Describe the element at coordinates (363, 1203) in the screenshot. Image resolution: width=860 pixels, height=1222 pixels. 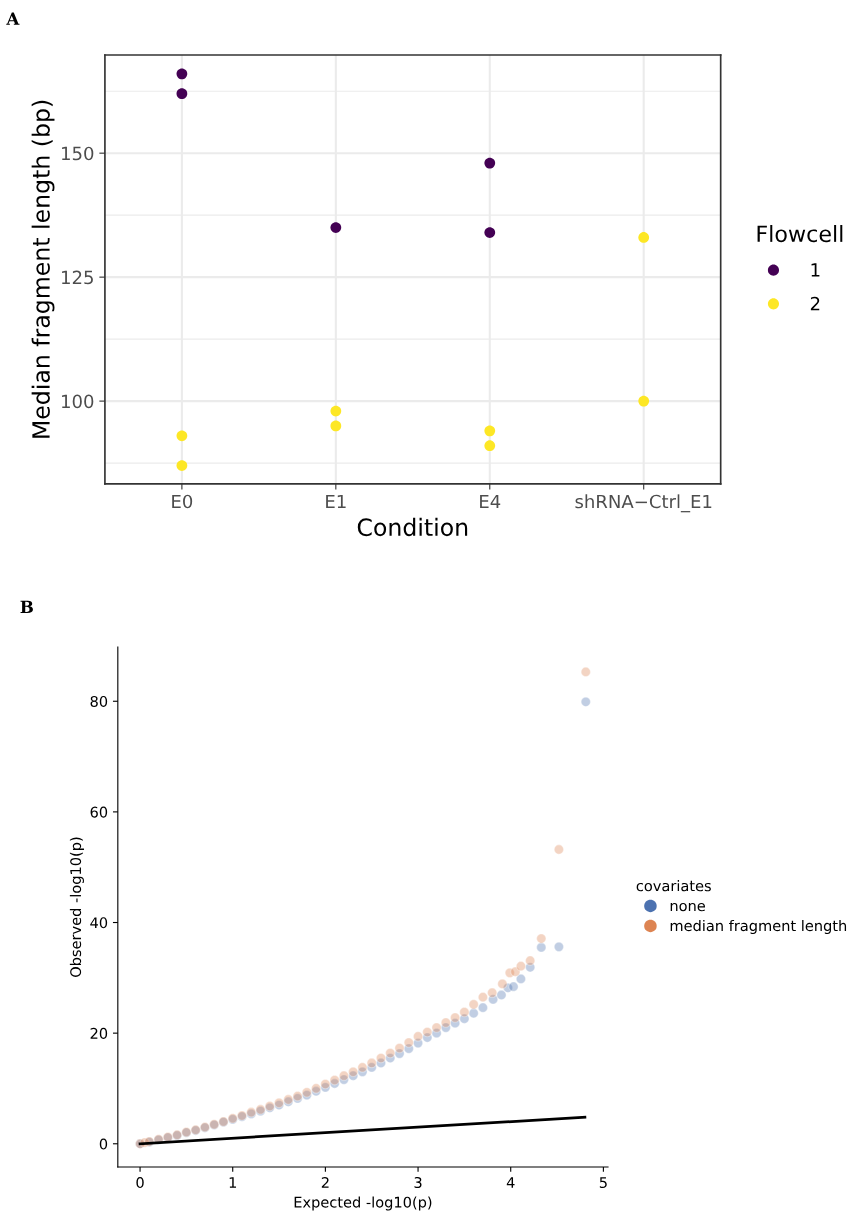
I see `x-axis-title: Expected -log10(p)` at that location.